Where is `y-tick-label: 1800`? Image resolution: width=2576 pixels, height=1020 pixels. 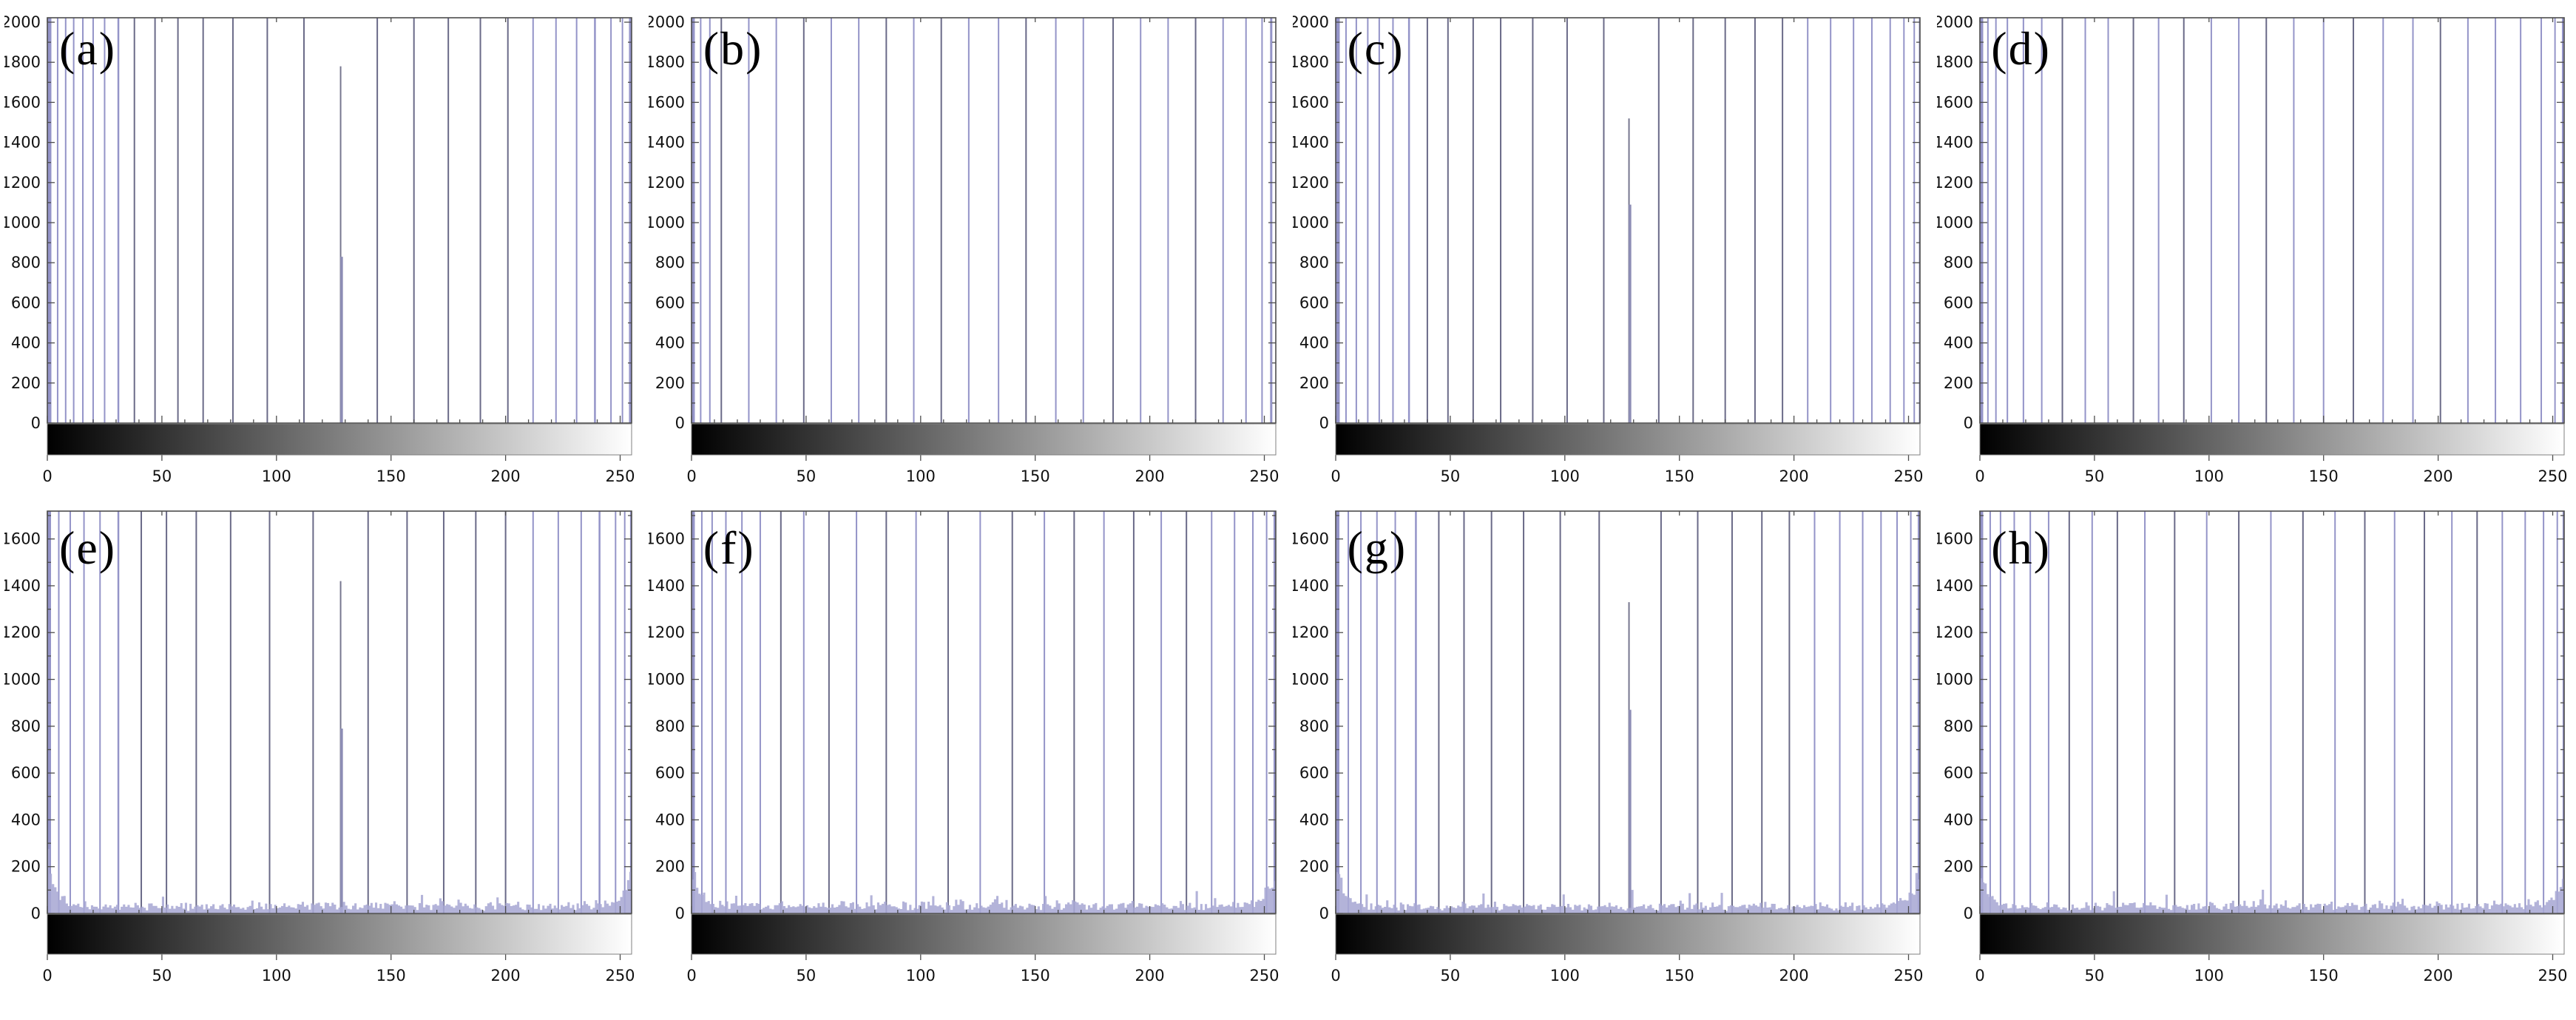 y-tick-label: 1800 is located at coordinates (667, 62).